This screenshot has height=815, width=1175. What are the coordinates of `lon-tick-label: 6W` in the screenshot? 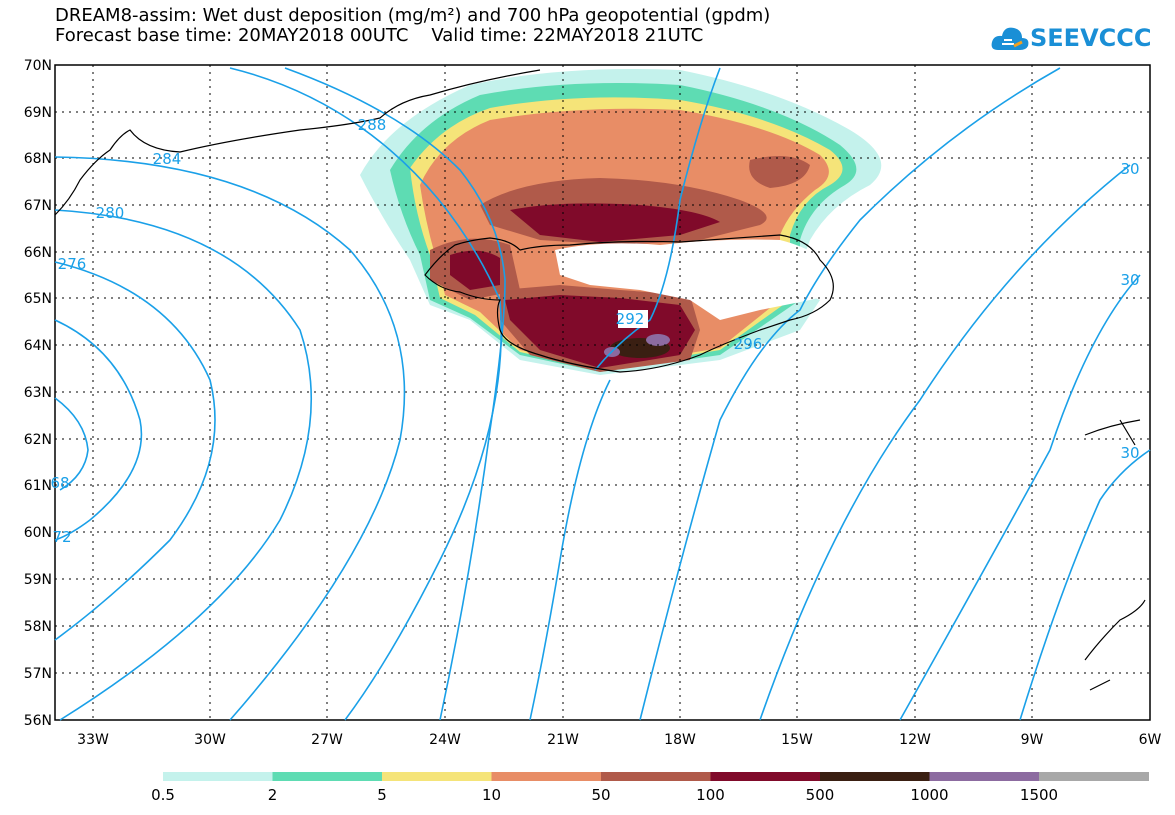 It's located at (1150, 740).